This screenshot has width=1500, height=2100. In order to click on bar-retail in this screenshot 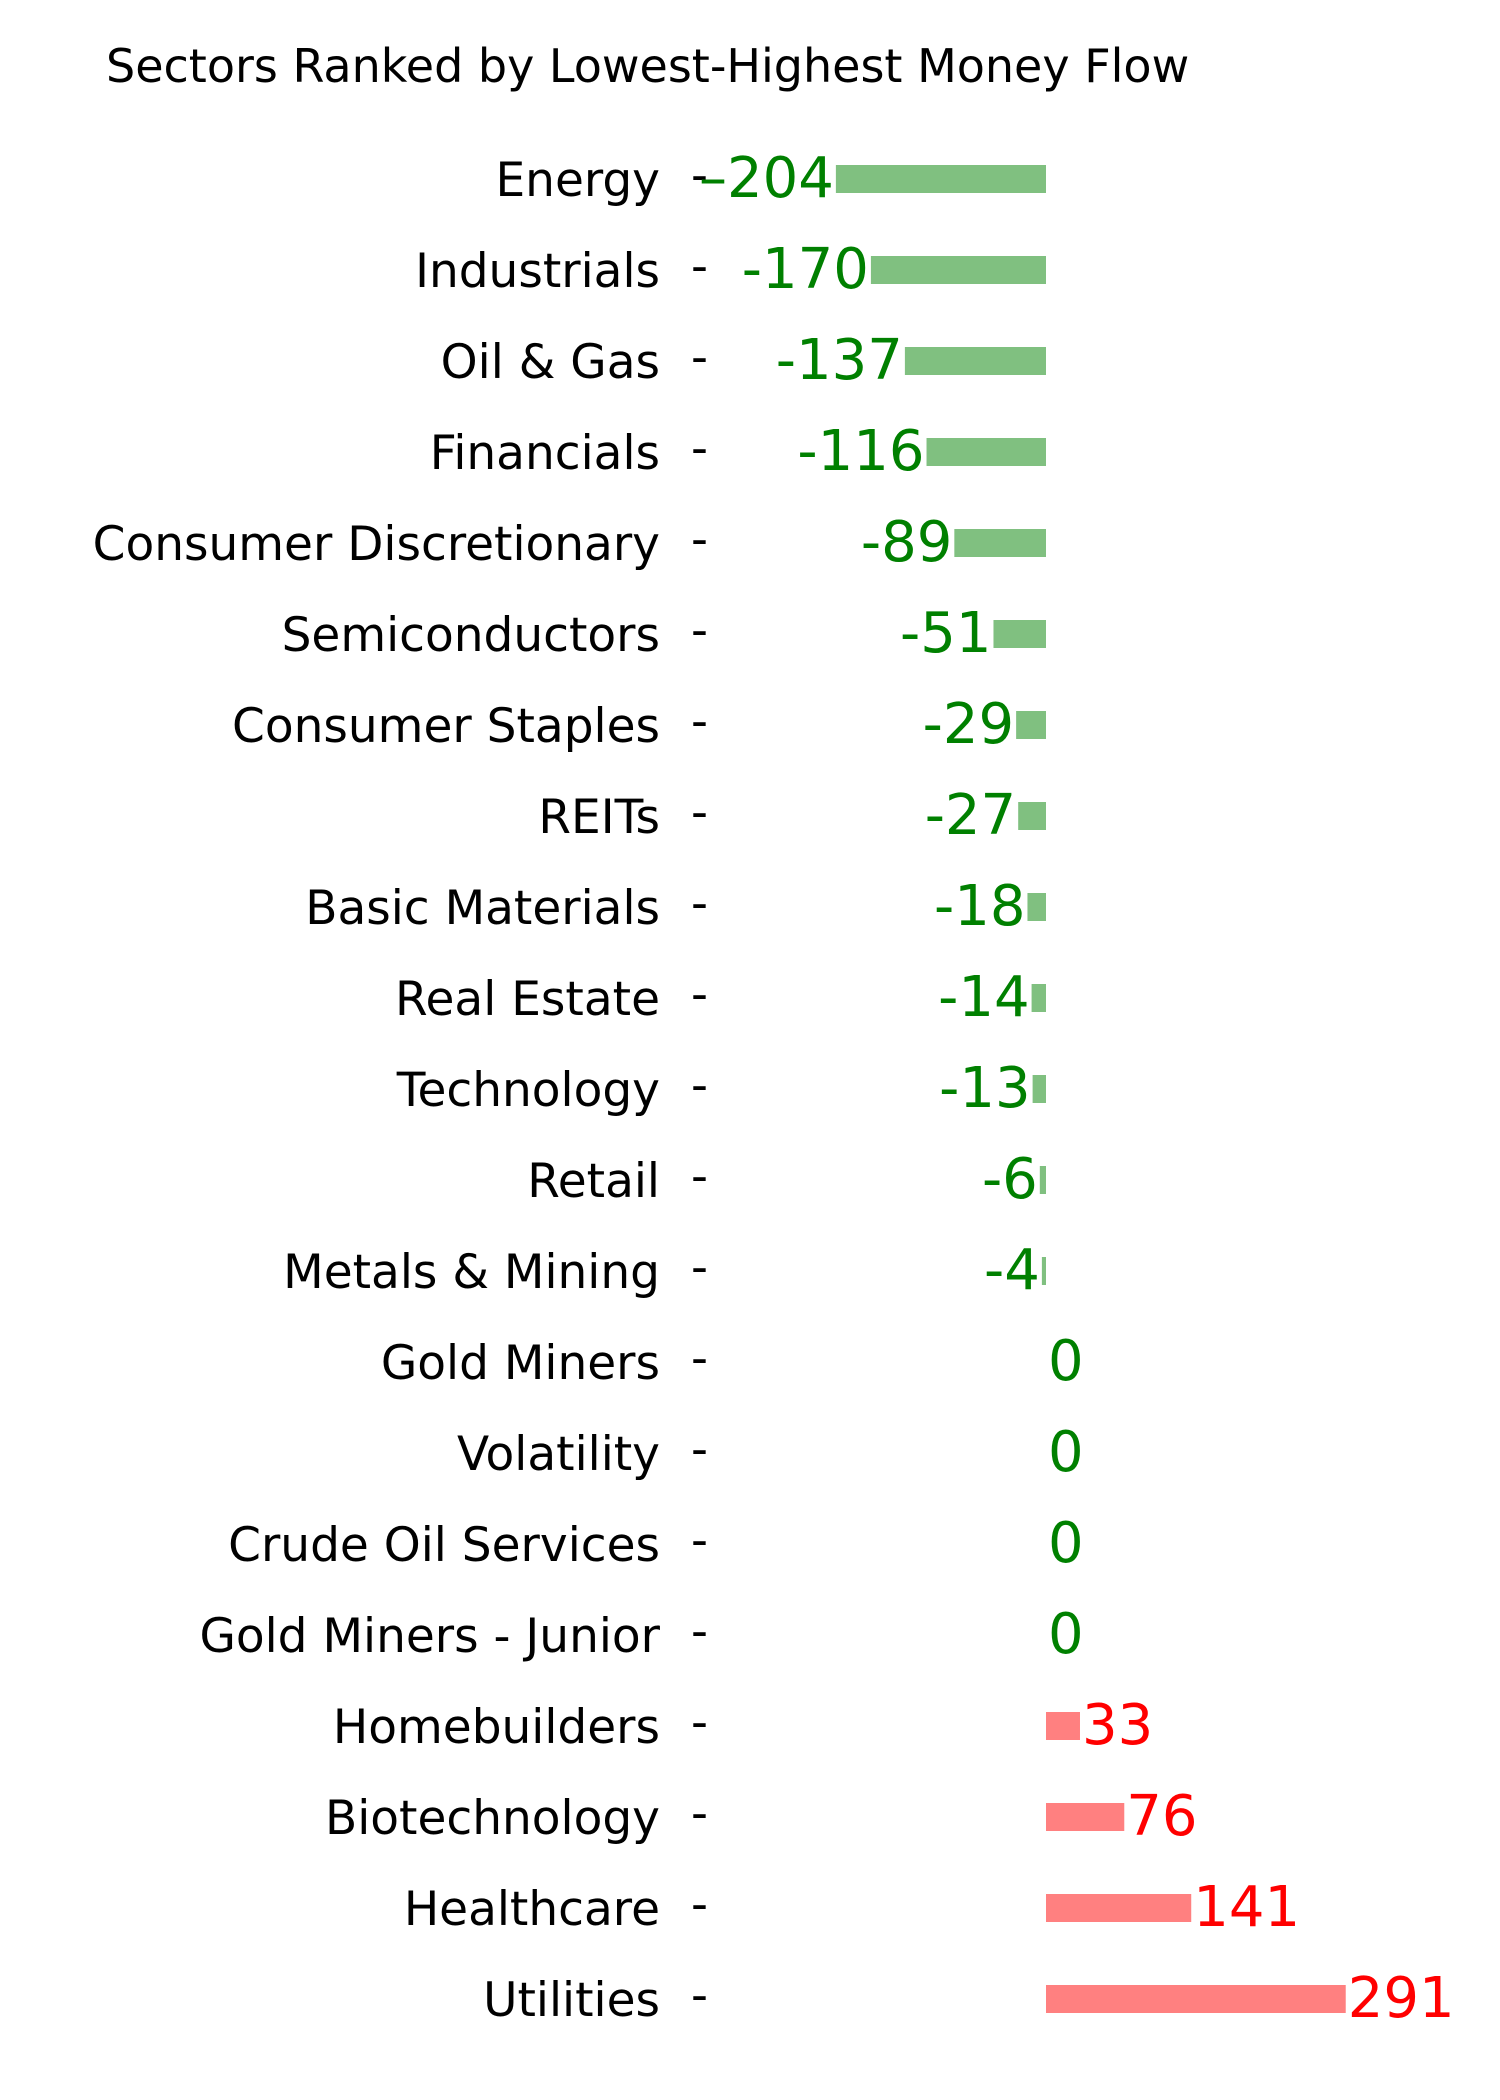, I will do `click(1042, 1180)`.